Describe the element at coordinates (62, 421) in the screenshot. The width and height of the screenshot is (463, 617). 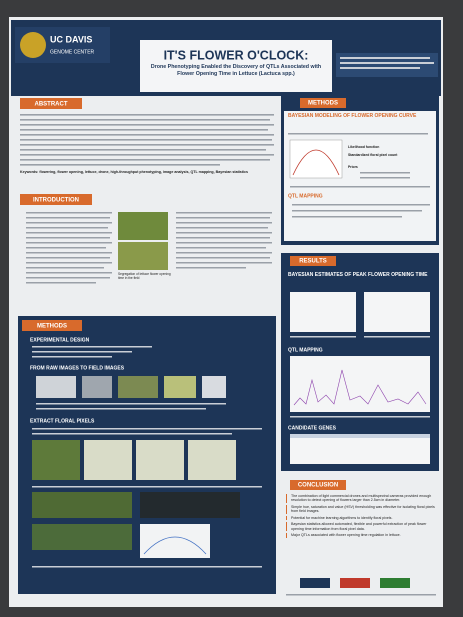
I see `subheading: EXTRACT FLORAL PIXELS` at that location.